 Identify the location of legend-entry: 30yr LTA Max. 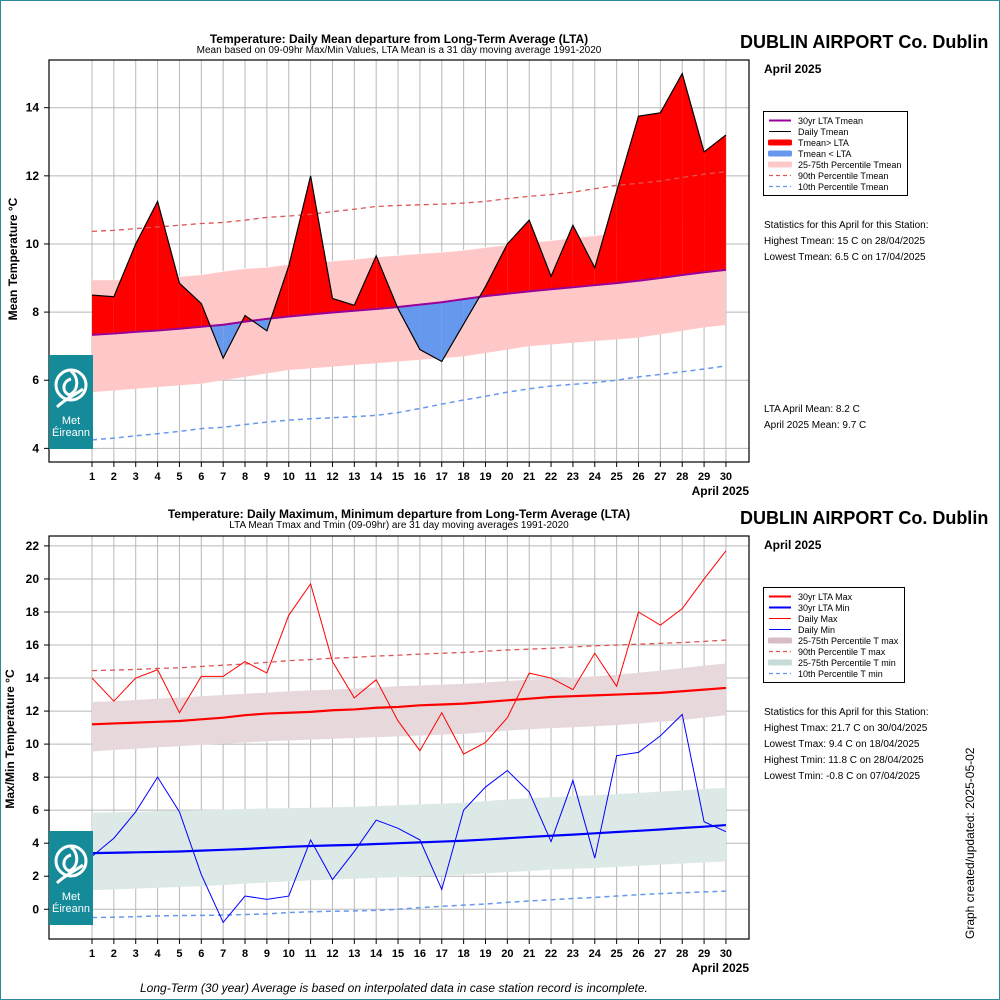
(833, 596).